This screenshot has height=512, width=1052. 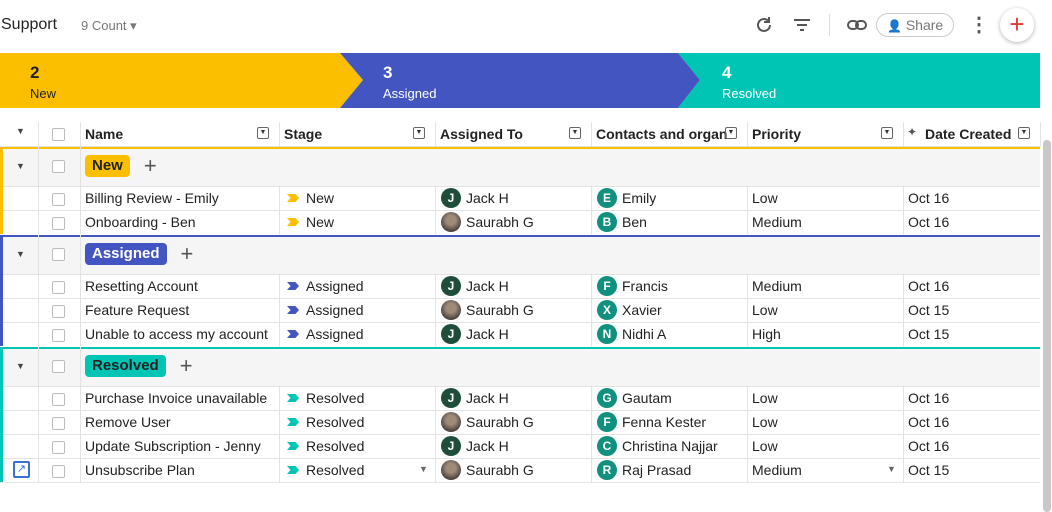 I want to click on share-label: Share, so click(x=924, y=25).